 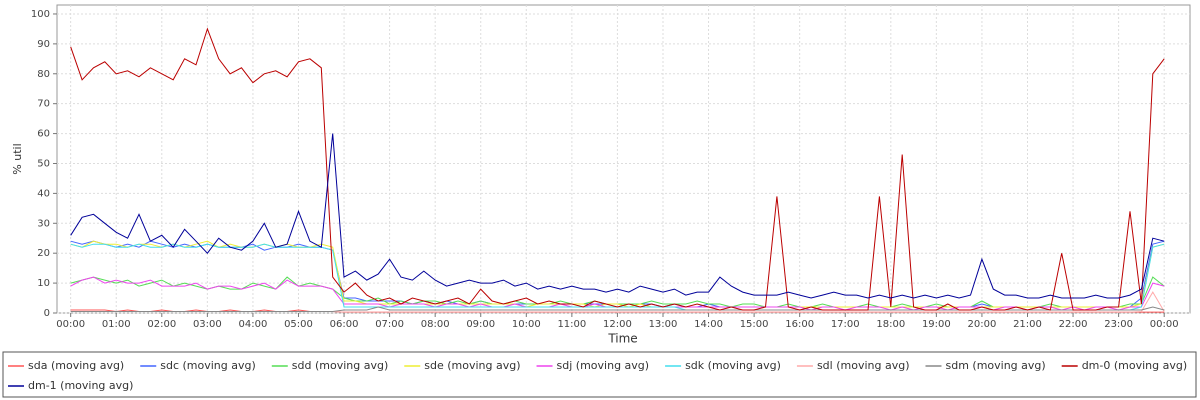 I want to click on y-tick-label: 60, so click(x=43, y=134).